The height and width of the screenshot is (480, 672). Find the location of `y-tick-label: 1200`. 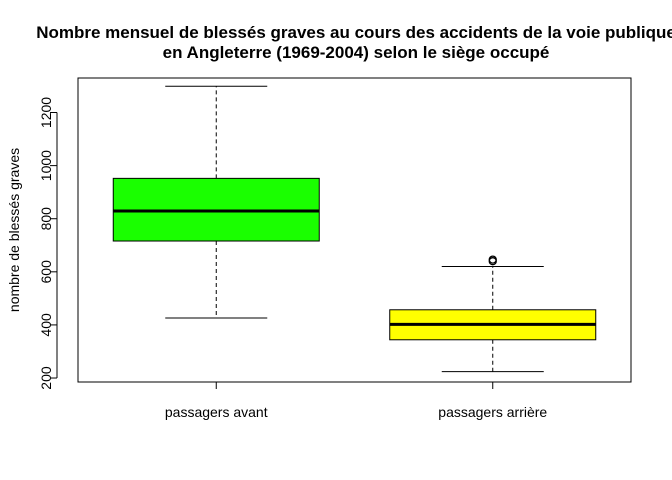

y-tick-label: 1200 is located at coordinates (46, 112).